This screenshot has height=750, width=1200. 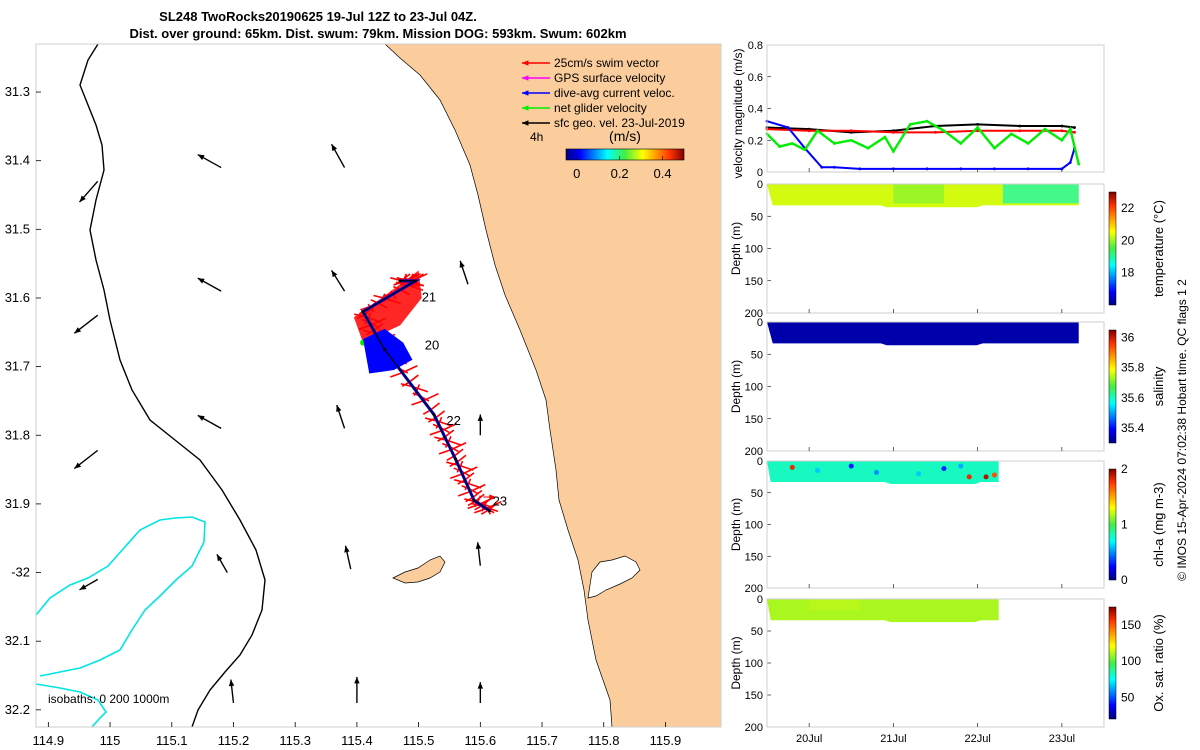 I want to click on isobath-1000m, so click(x=121, y=621).